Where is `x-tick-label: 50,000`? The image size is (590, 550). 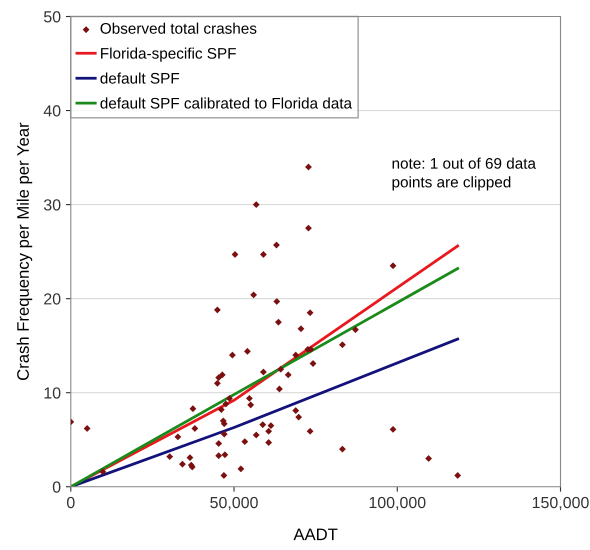 x-tick-label: 50,000 is located at coordinates (234, 503).